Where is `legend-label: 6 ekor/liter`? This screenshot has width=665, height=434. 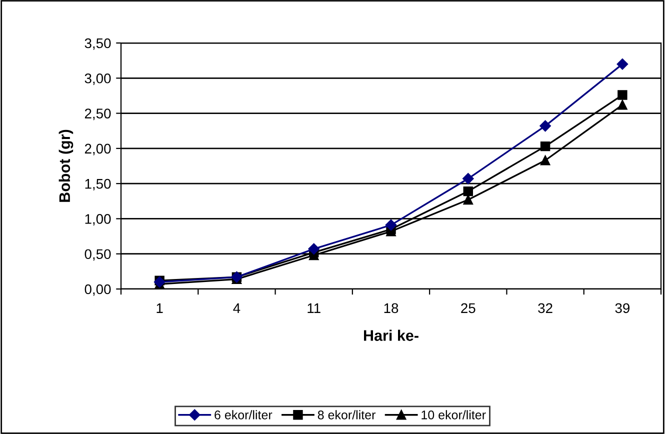 legend-label: 6 ekor/liter is located at coordinates (243, 415).